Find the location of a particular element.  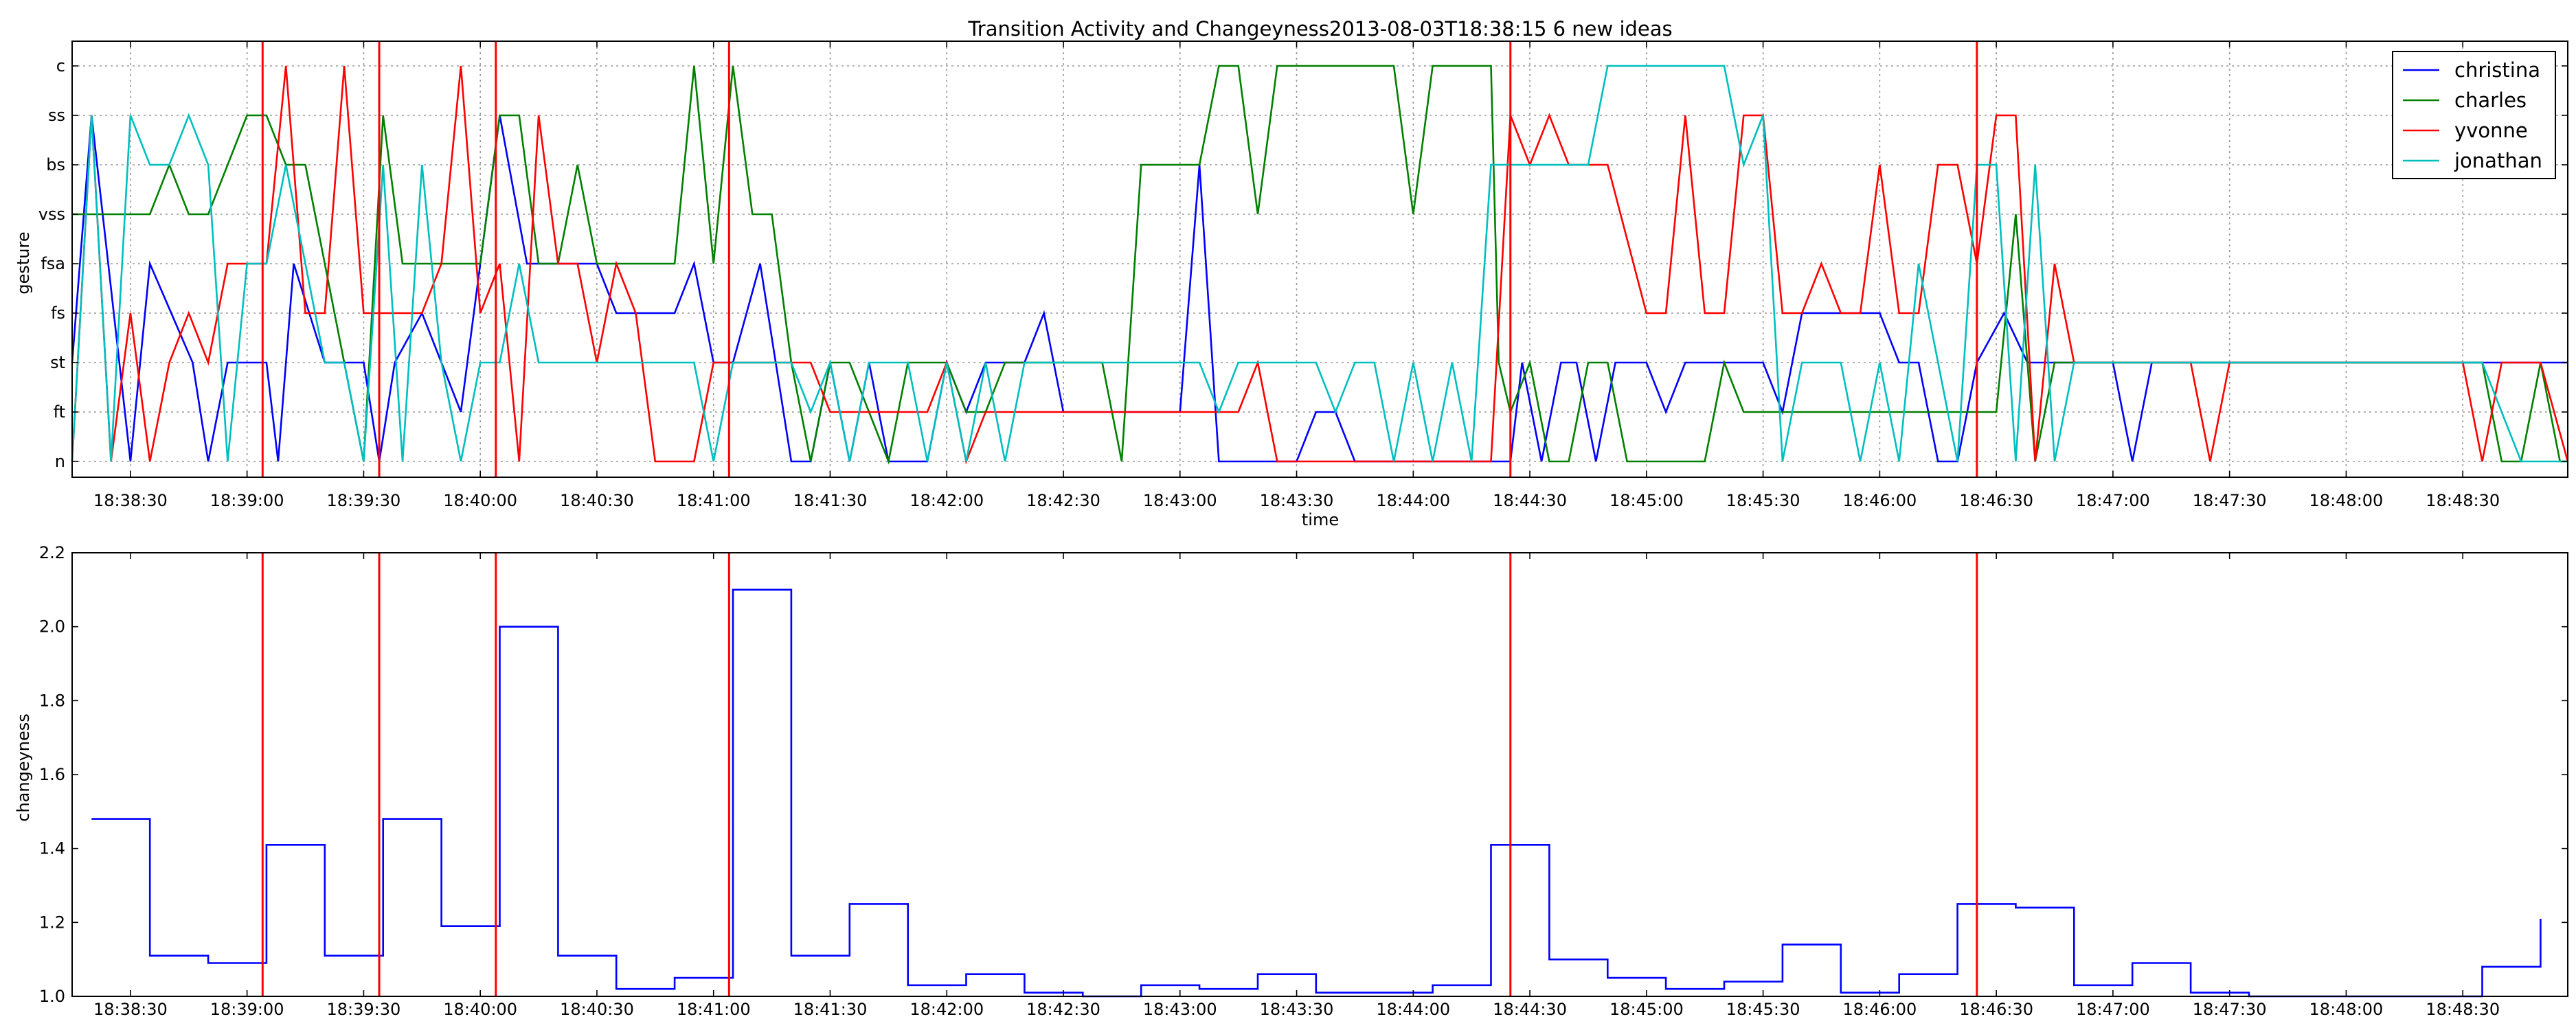

y-tick-label: vss is located at coordinates (51, 214).